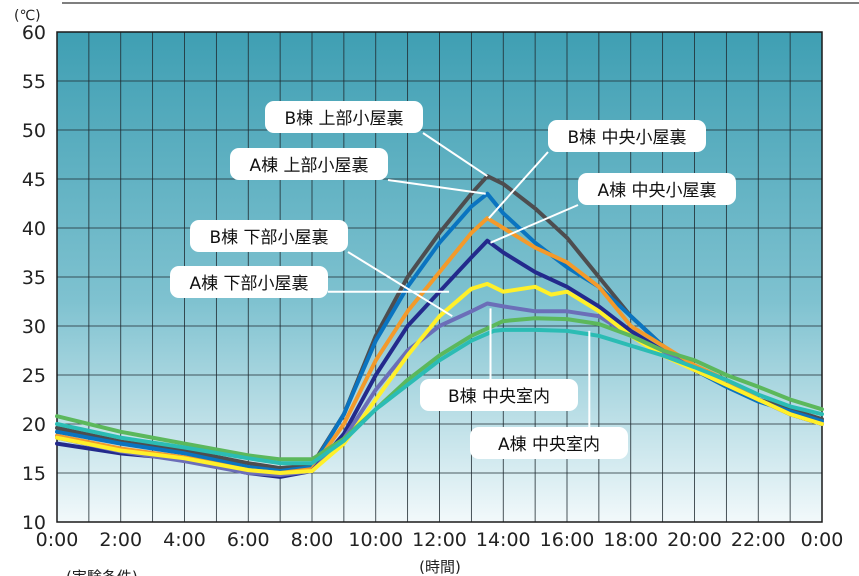 The height and width of the screenshot is (576, 859). Describe the element at coordinates (758, 540) in the screenshot. I see `x-tick-label: 22:00` at that location.